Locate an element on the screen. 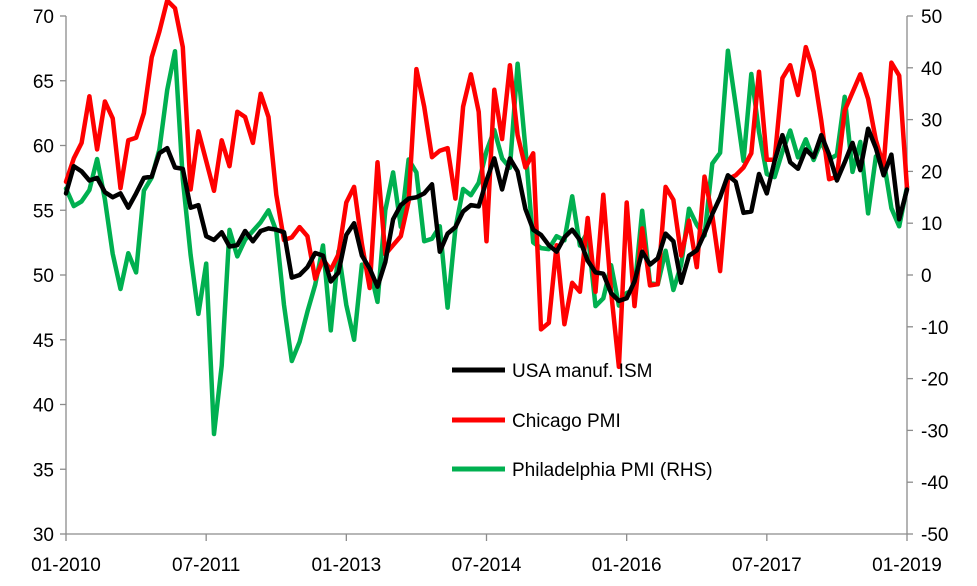 The width and height of the screenshot is (977, 586). y-right-tick-label: 40 is located at coordinates (931, 69).